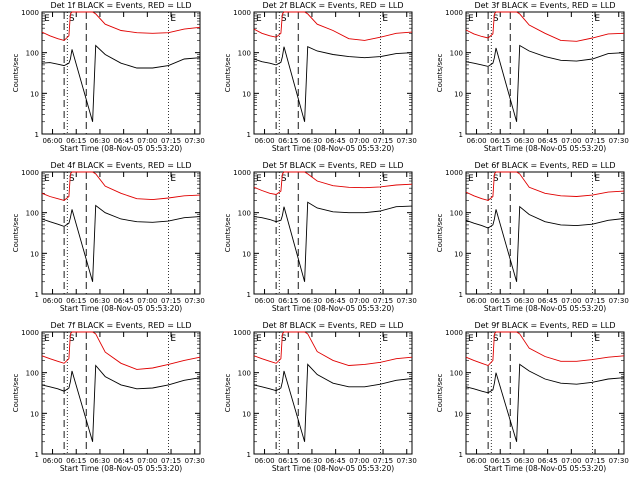  Describe the element at coordinates (332, 165) in the screenshot. I see `panel-title: Det 5f BLACK = Events, RED = LLD` at that location.